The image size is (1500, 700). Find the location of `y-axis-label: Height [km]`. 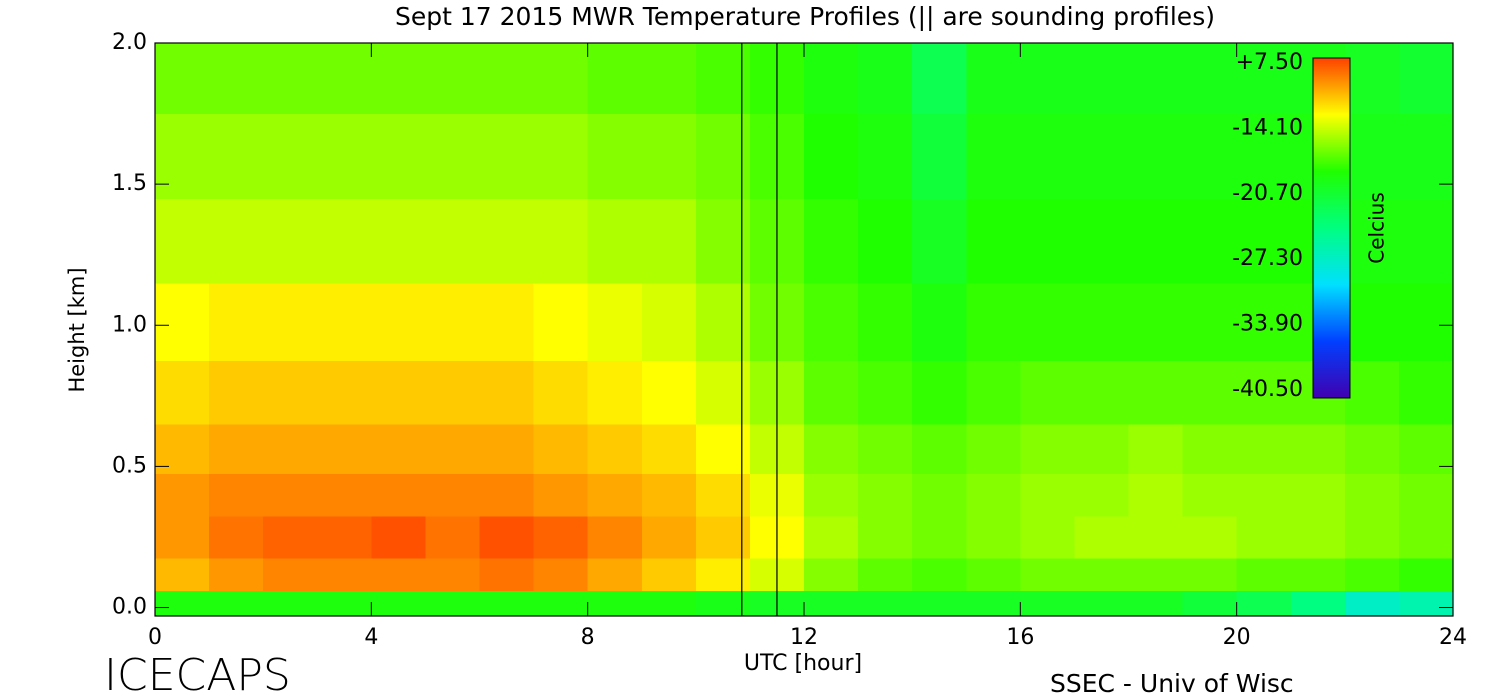

y-axis-label: Height [km] is located at coordinates (77, 329).